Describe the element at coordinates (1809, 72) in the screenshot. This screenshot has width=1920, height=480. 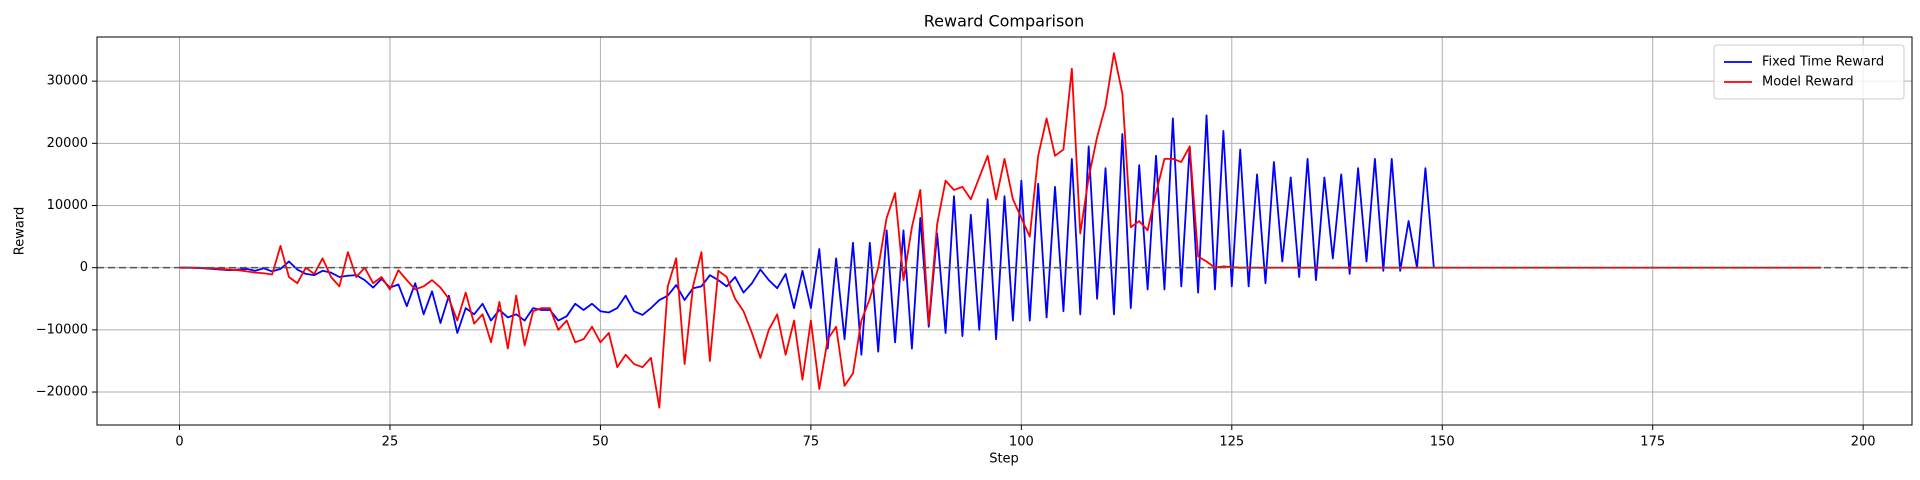
I see `legend-box` at that location.